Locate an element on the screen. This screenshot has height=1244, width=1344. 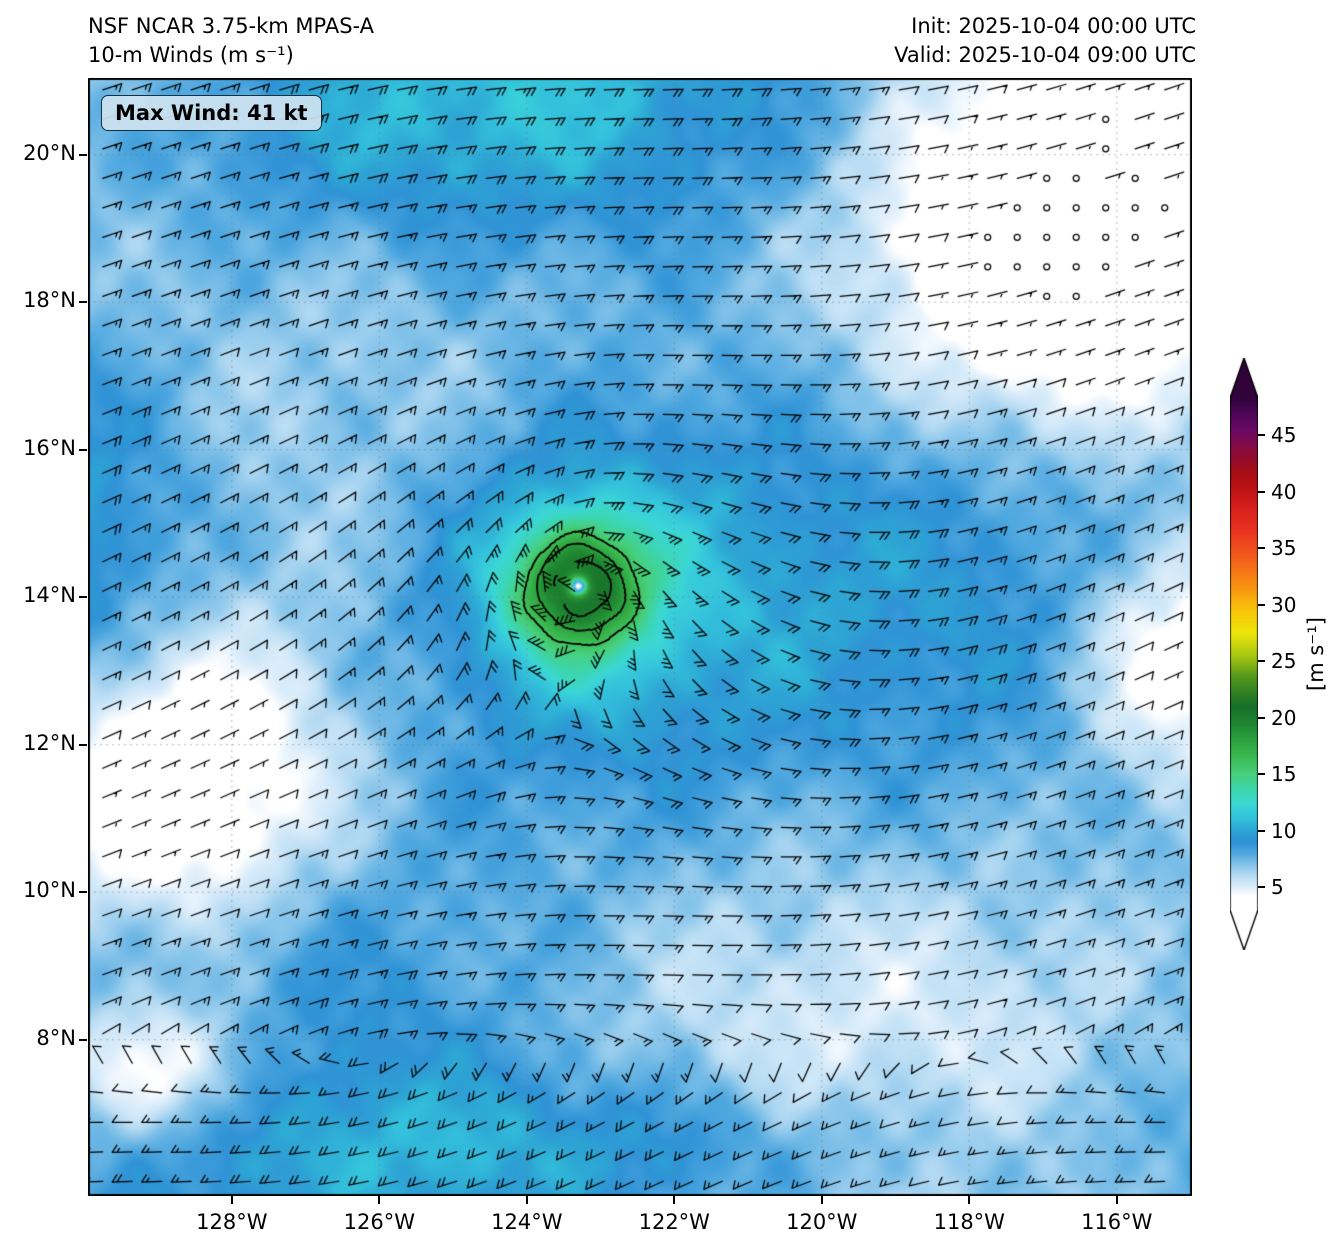
colorbar-tick-label: 10 is located at coordinates (1284, 830).